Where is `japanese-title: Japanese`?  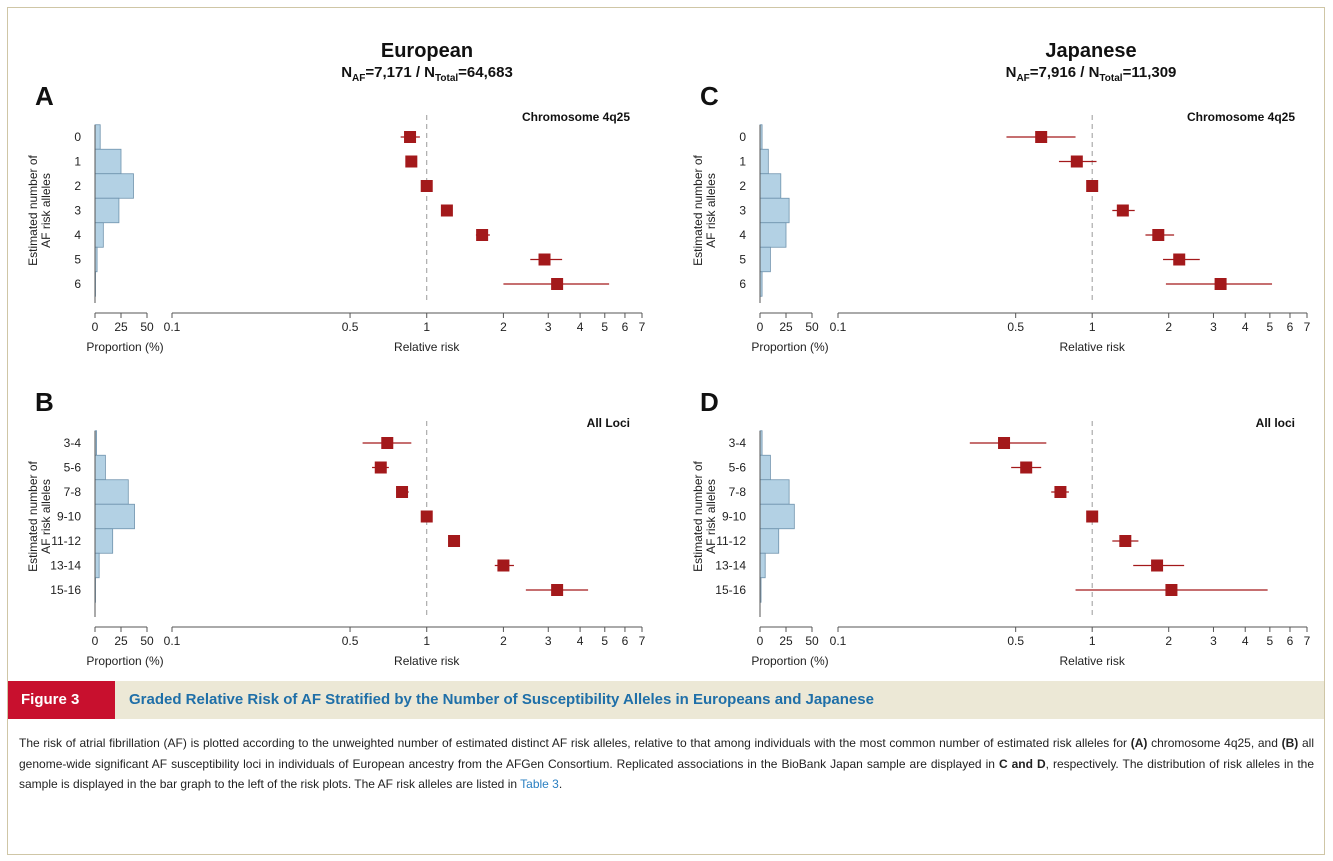 japanese-title: Japanese is located at coordinates (1090, 51).